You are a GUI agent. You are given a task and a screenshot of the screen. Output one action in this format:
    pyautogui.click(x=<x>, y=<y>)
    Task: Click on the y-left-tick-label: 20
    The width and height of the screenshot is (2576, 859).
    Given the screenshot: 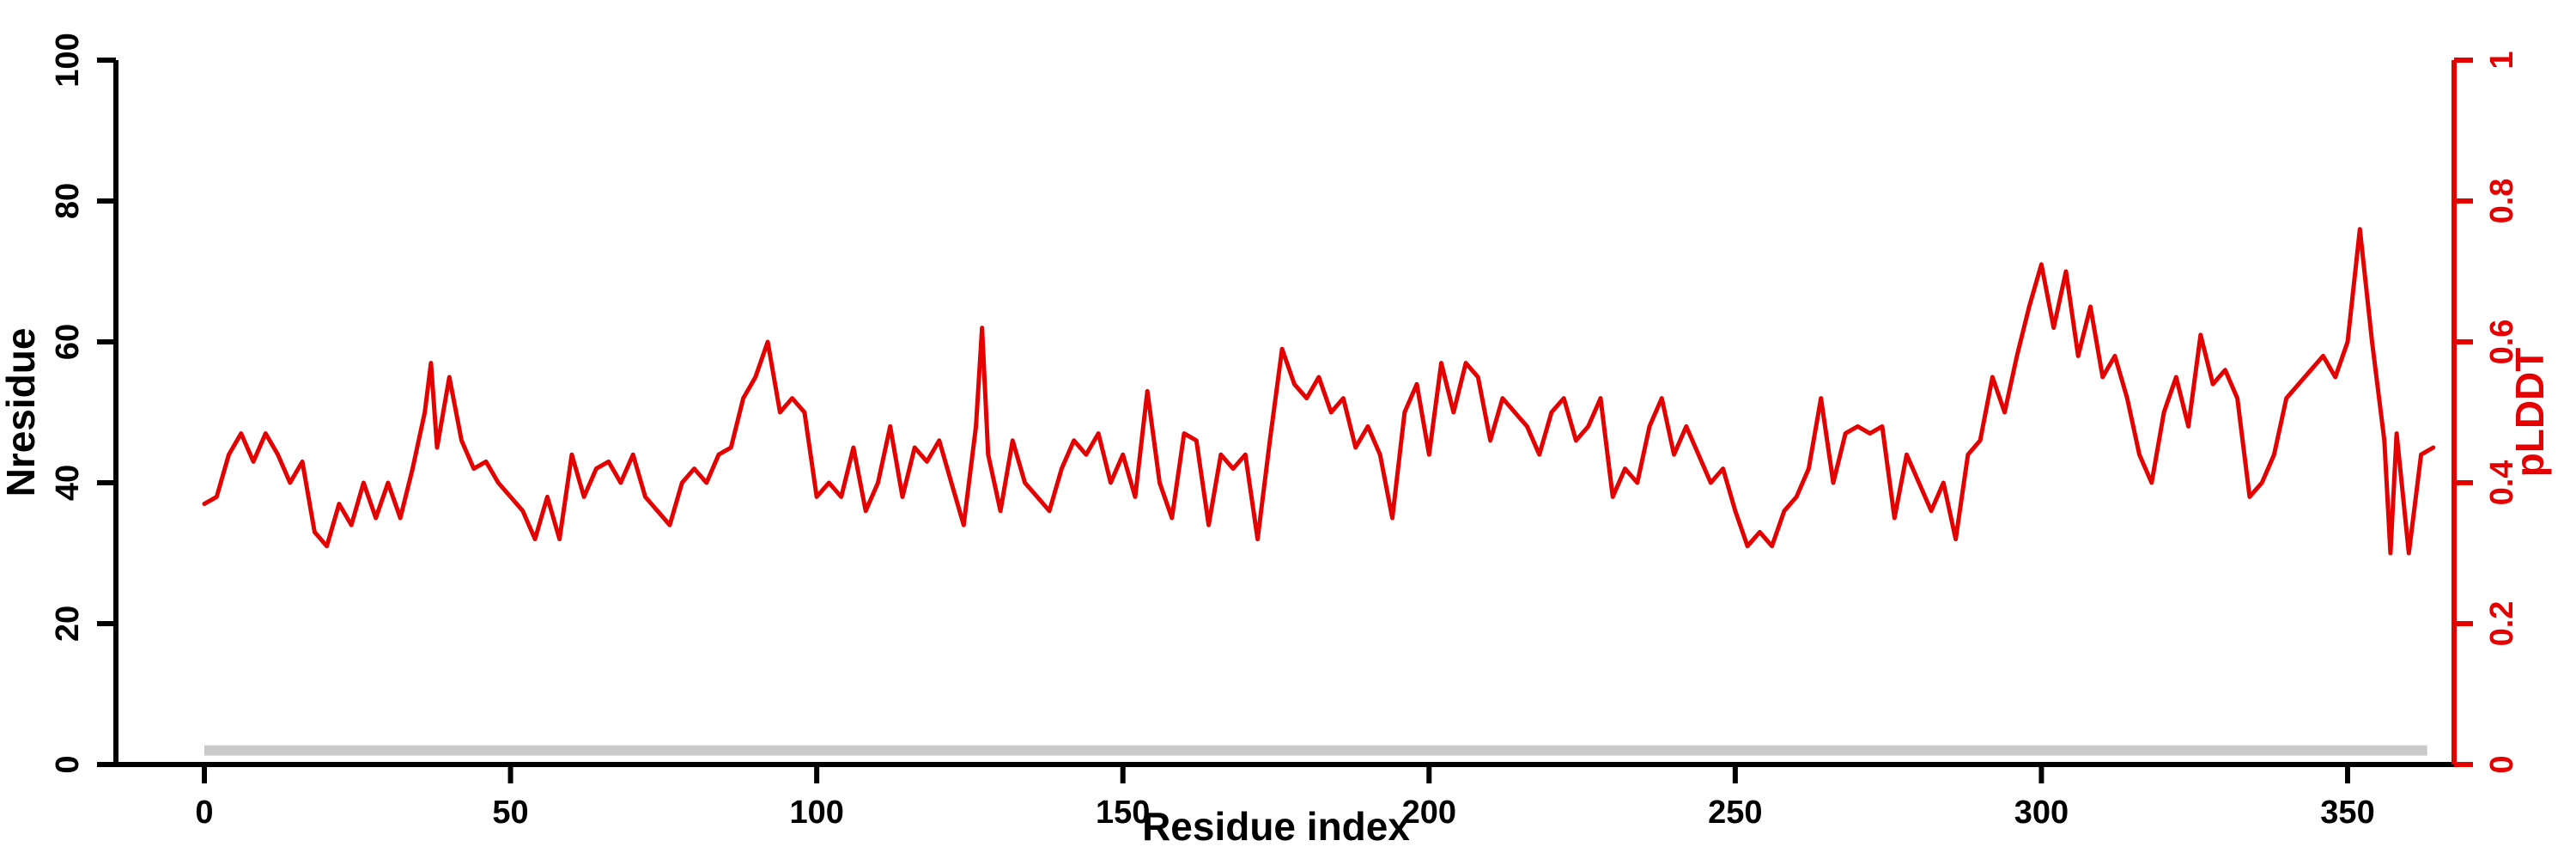 What is the action you would take?
    pyautogui.click(x=68, y=624)
    